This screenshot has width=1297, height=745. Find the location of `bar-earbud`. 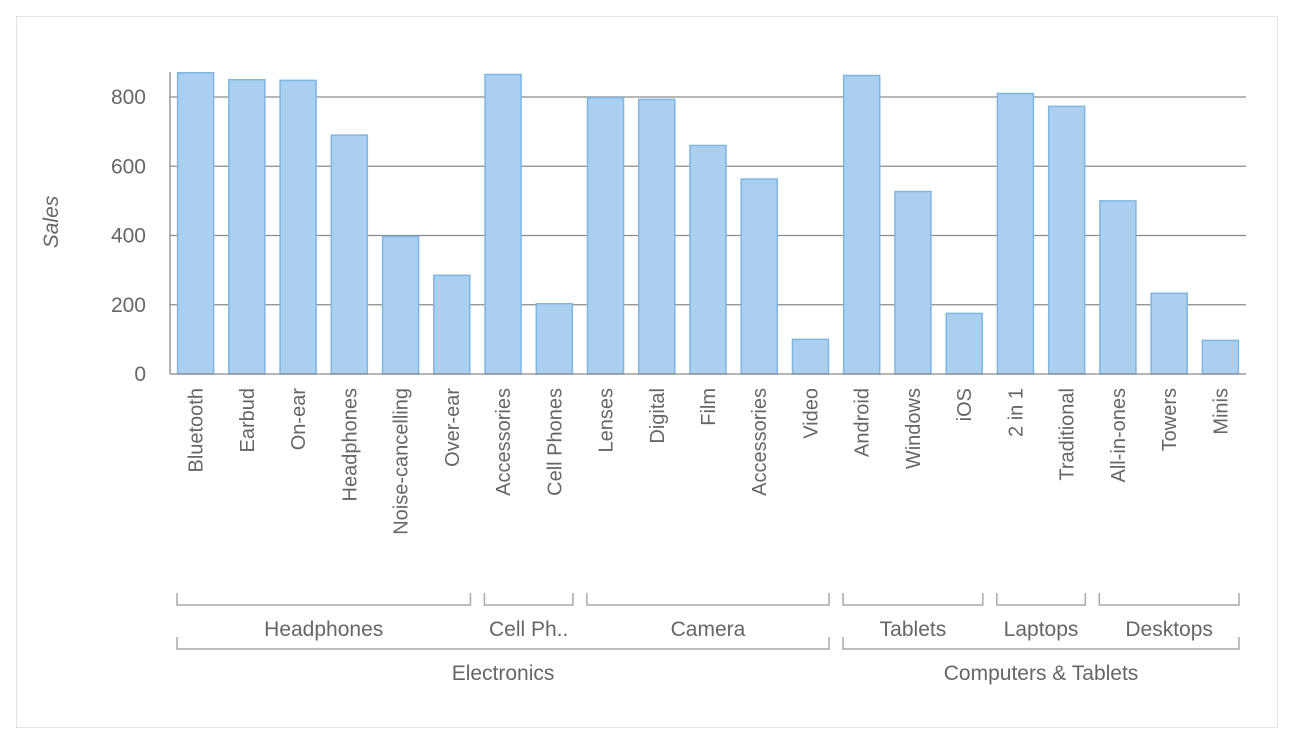

bar-earbud is located at coordinates (247, 226).